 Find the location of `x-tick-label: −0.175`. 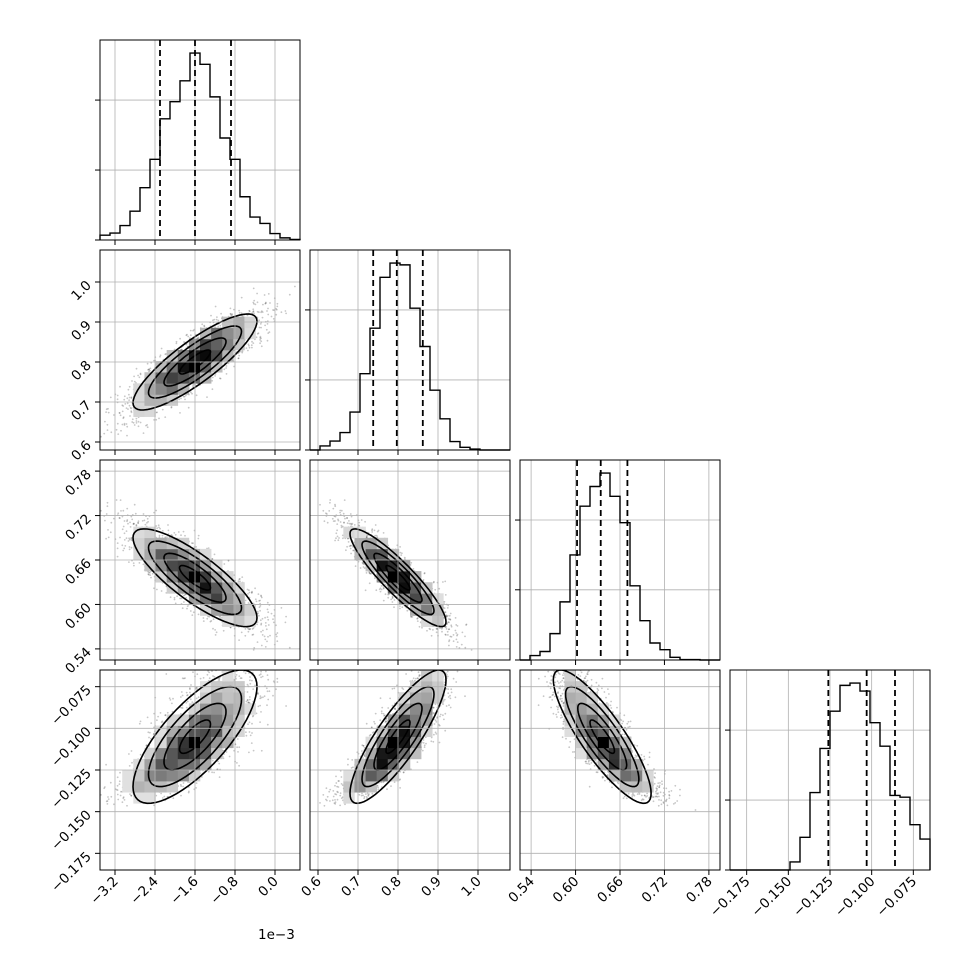

x-tick-label: −0.175 is located at coordinates (730, 897).